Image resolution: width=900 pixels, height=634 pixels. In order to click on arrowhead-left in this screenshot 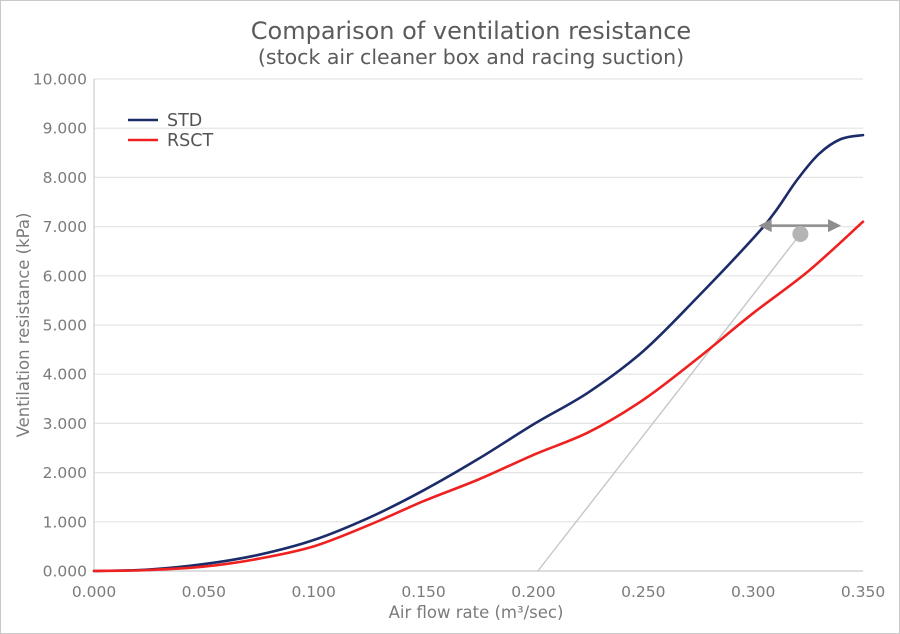, I will do `click(765, 226)`.